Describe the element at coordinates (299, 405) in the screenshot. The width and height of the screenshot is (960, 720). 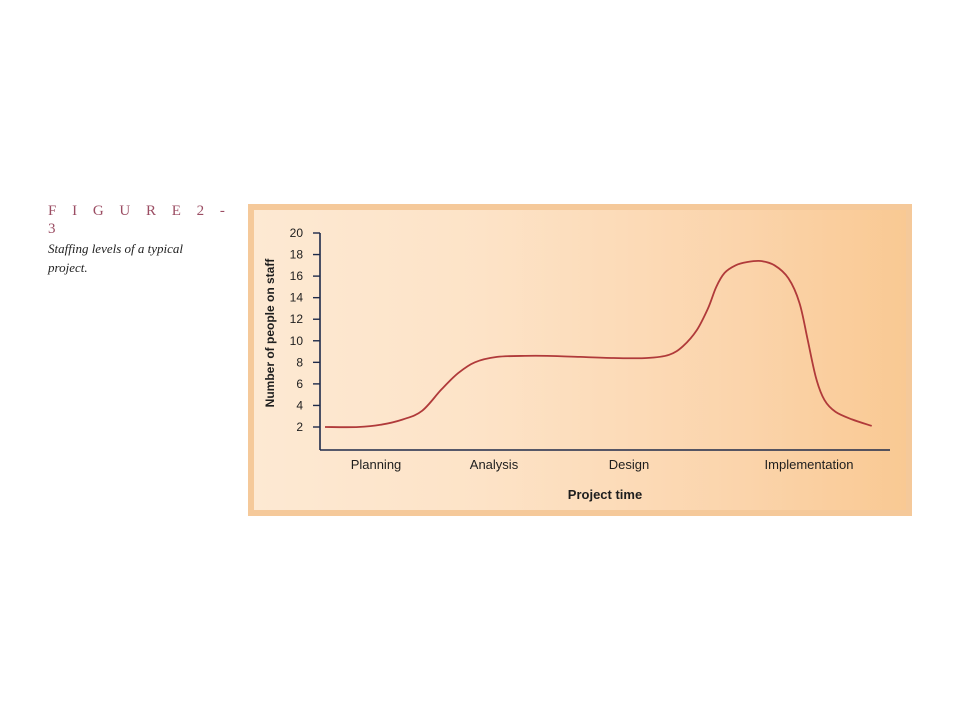
I see `y-tick-label: 4` at that location.